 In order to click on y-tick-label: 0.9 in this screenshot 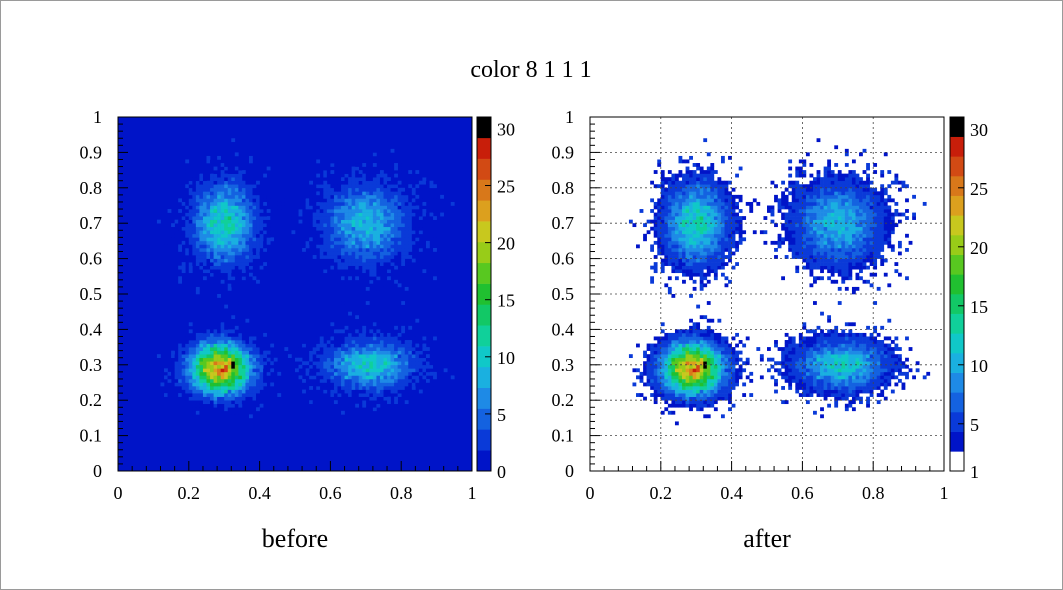, I will do `click(91, 152)`.